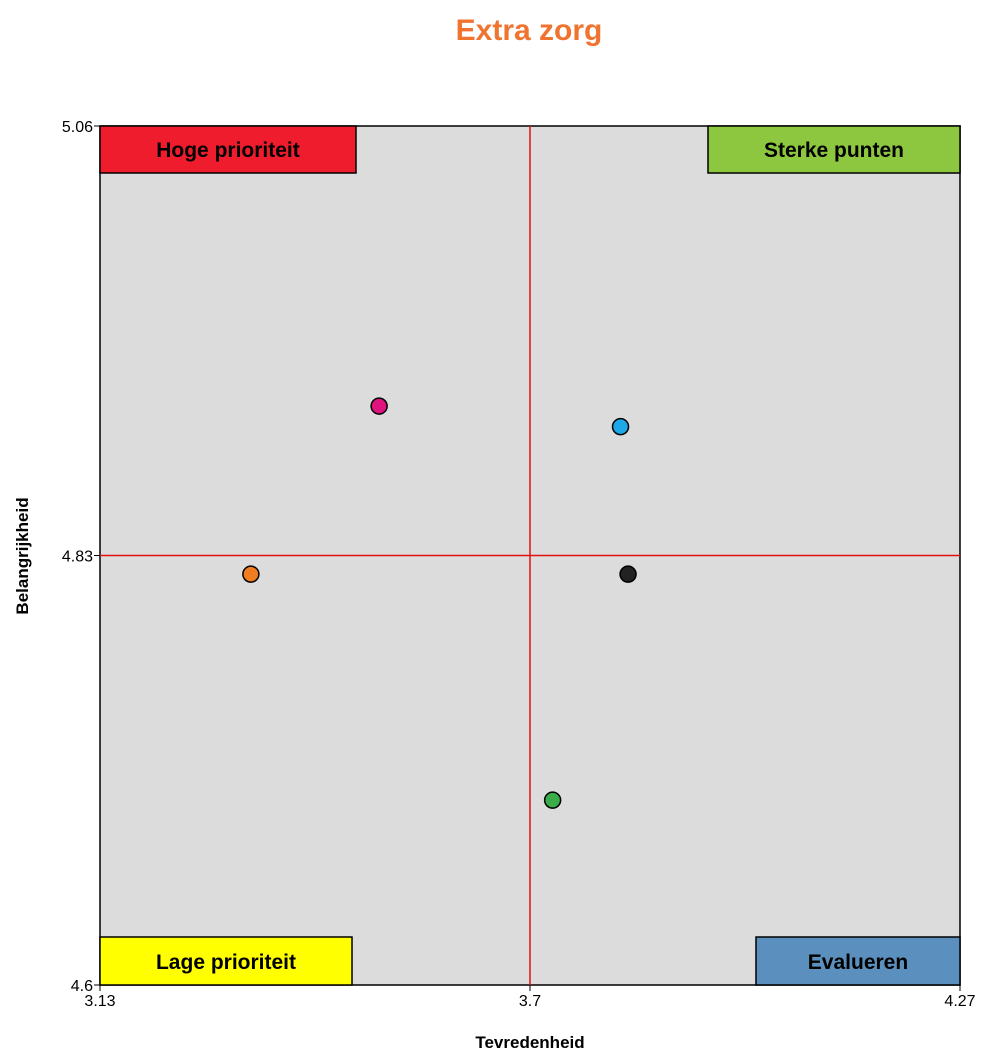  What do you see at coordinates (99, 1001) in the screenshot?
I see `x-tick-label-1: 3.13` at bounding box center [99, 1001].